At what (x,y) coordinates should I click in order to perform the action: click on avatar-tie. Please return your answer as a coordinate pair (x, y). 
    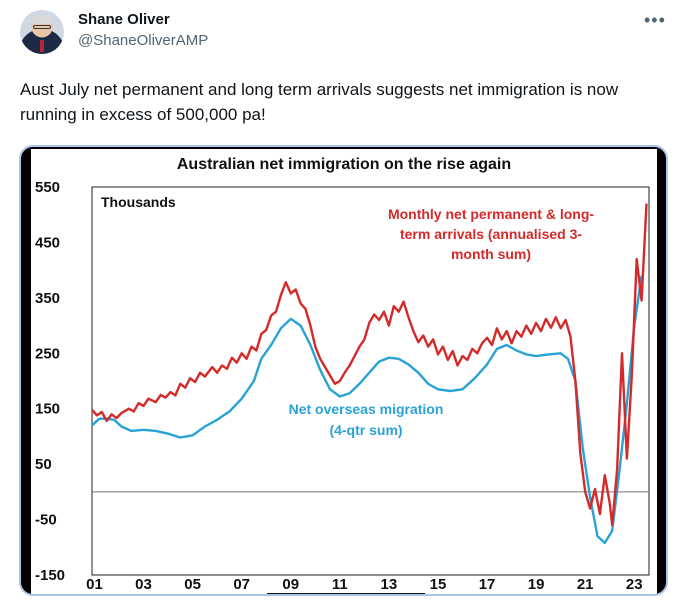
    Looking at the image, I should click on (42, 46).